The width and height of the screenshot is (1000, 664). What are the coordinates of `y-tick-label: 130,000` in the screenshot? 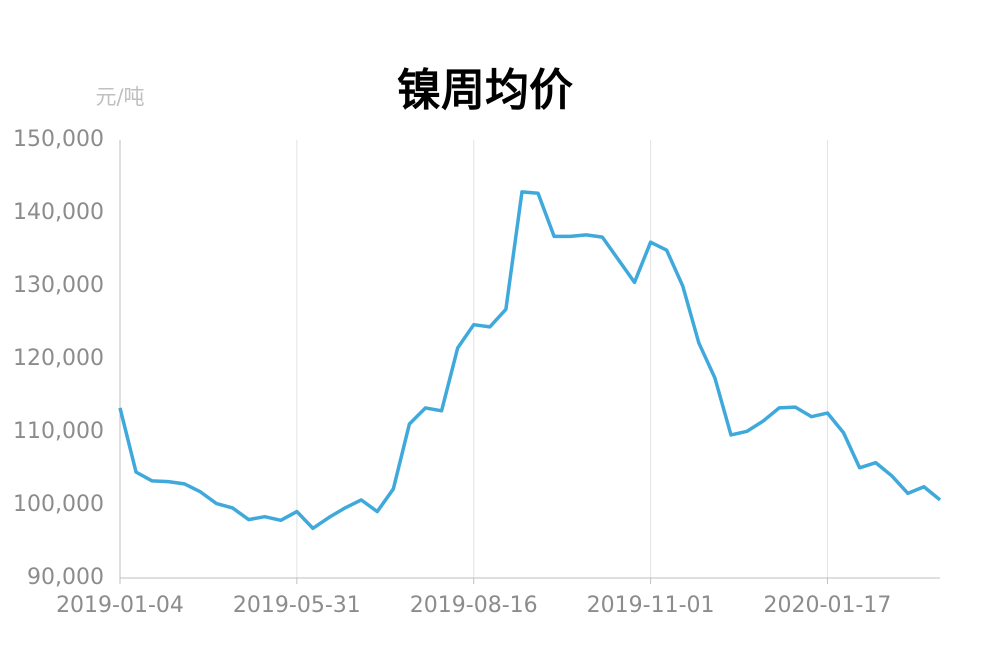 It's located at (58, 285).